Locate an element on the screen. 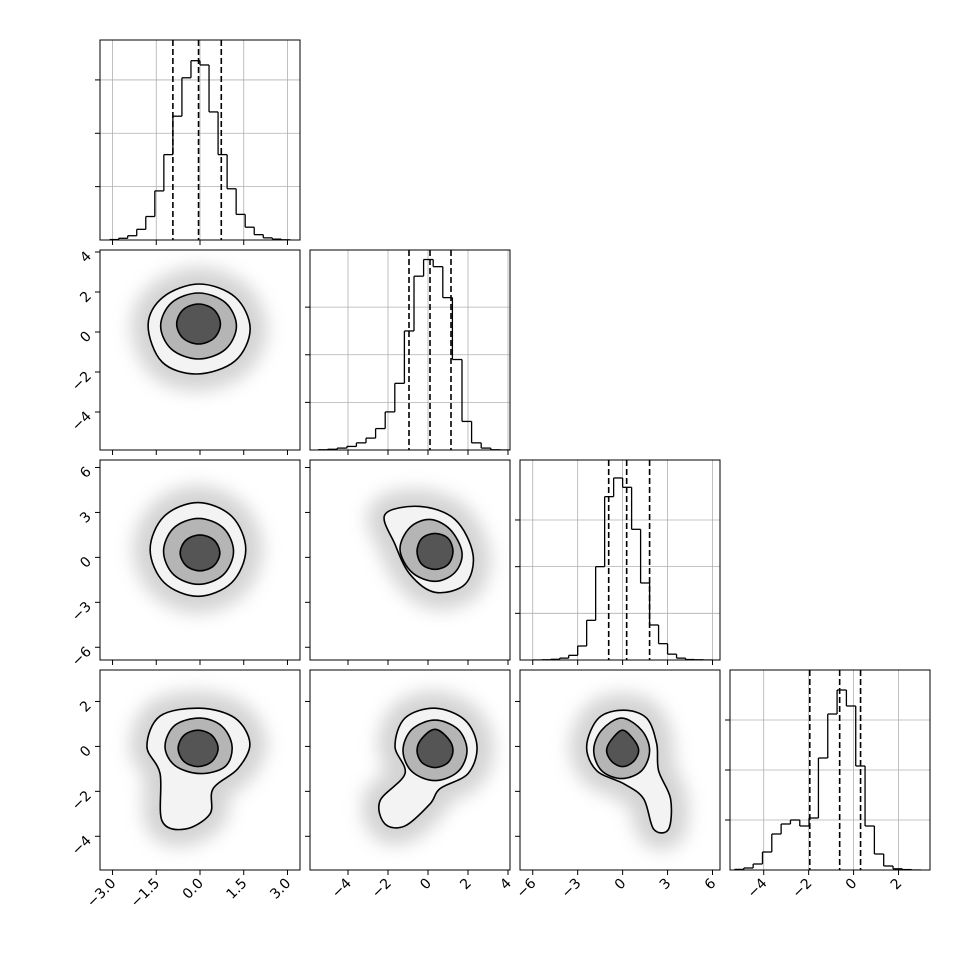  x-tick-label: 1.5 is located at coordinates (237, 889).